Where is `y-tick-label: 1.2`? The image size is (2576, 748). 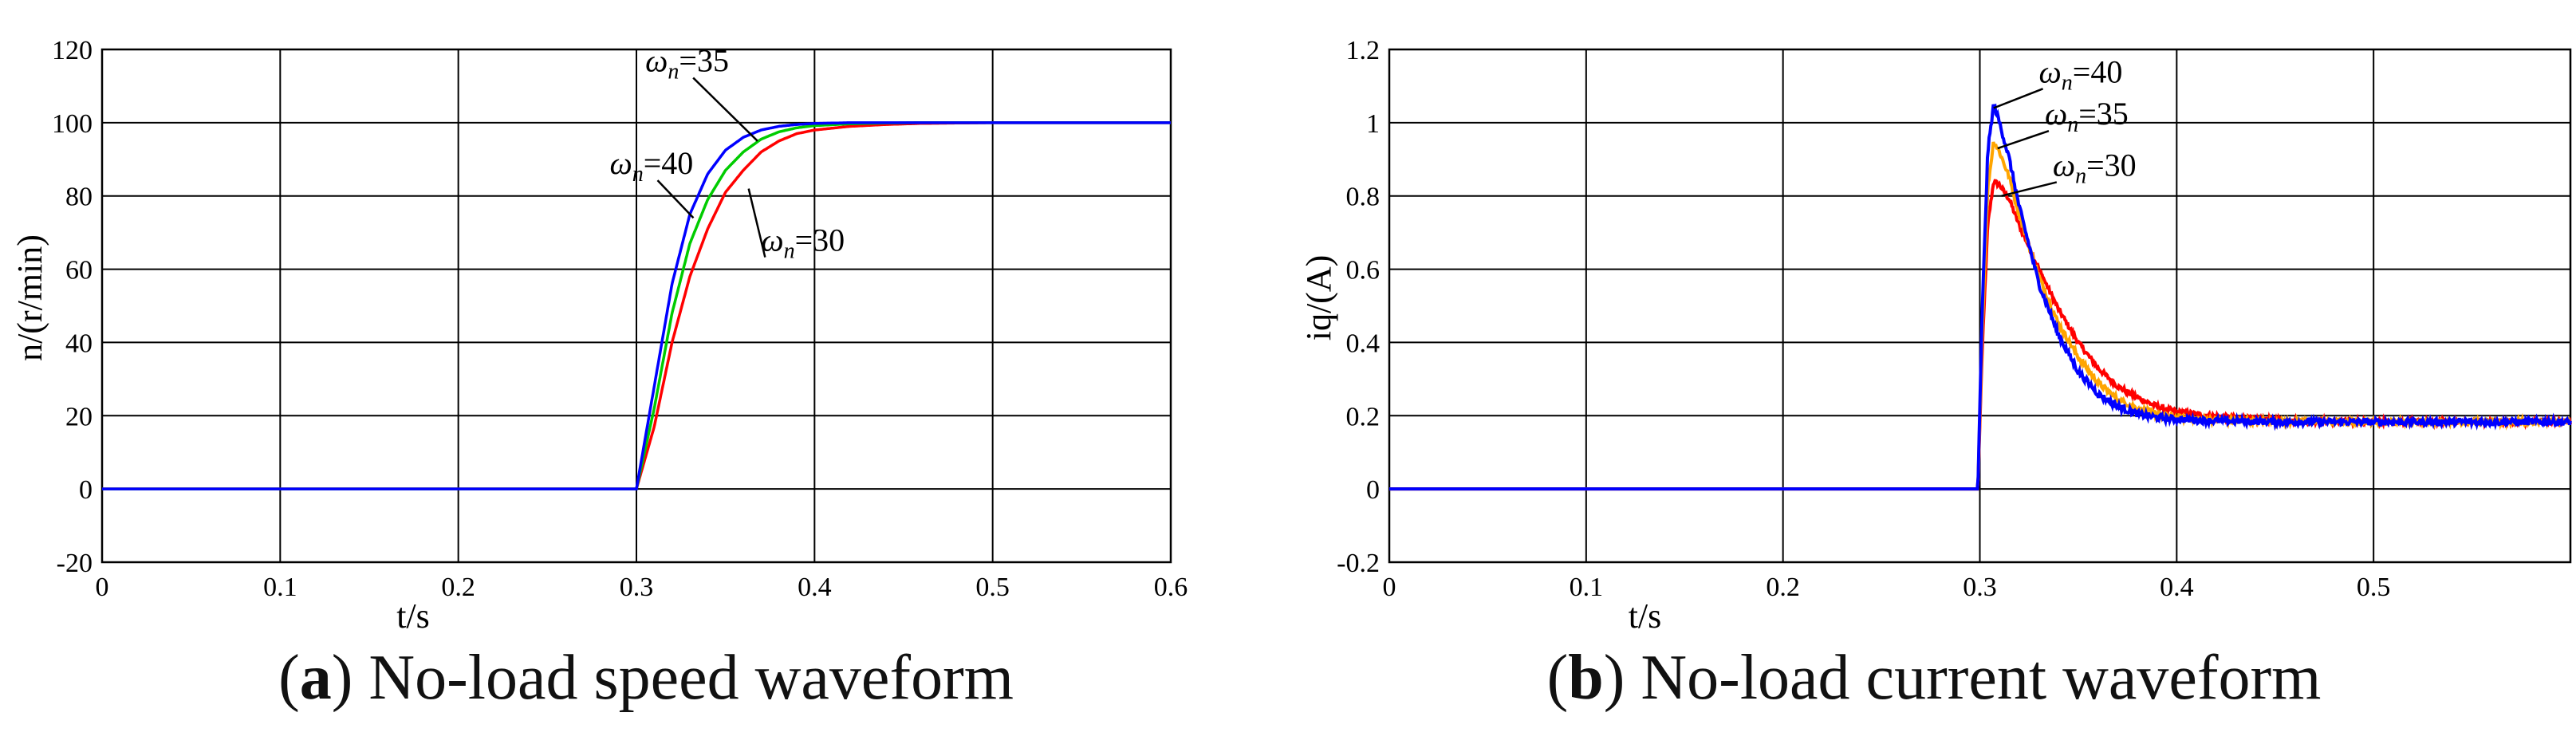 y-tick-label: 1.2 is located at coordinates (1363, 50).